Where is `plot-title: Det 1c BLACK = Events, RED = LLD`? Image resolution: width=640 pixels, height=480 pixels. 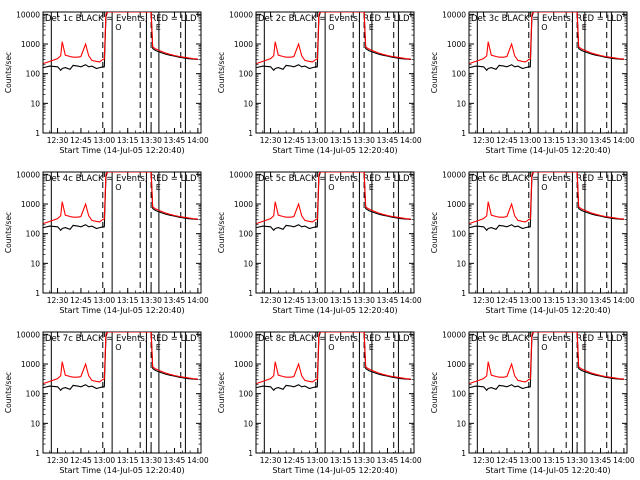 plot-title: Det 1c BLACK = Events, RED = LLD is located at coordinates (121, 19).